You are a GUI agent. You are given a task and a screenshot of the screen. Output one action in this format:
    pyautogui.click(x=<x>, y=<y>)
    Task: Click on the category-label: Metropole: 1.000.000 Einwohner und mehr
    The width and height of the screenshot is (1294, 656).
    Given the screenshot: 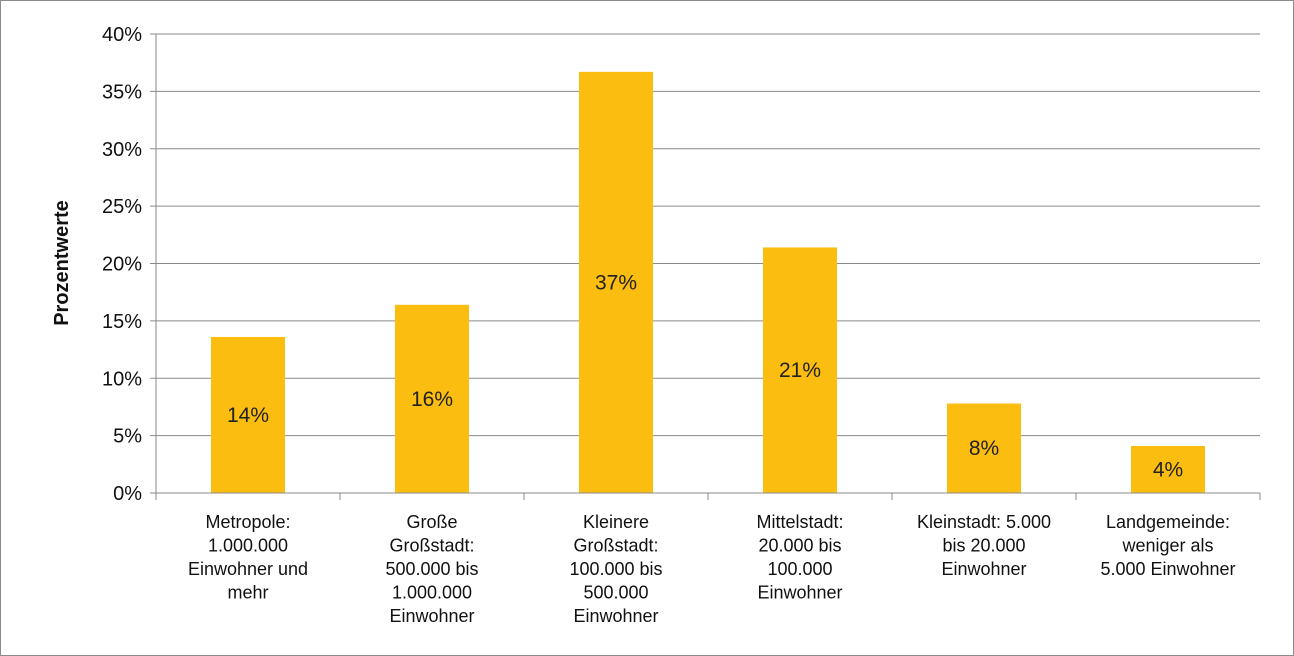 What is the action you would take?
    pyautogui.click(x=248, y=557)
    